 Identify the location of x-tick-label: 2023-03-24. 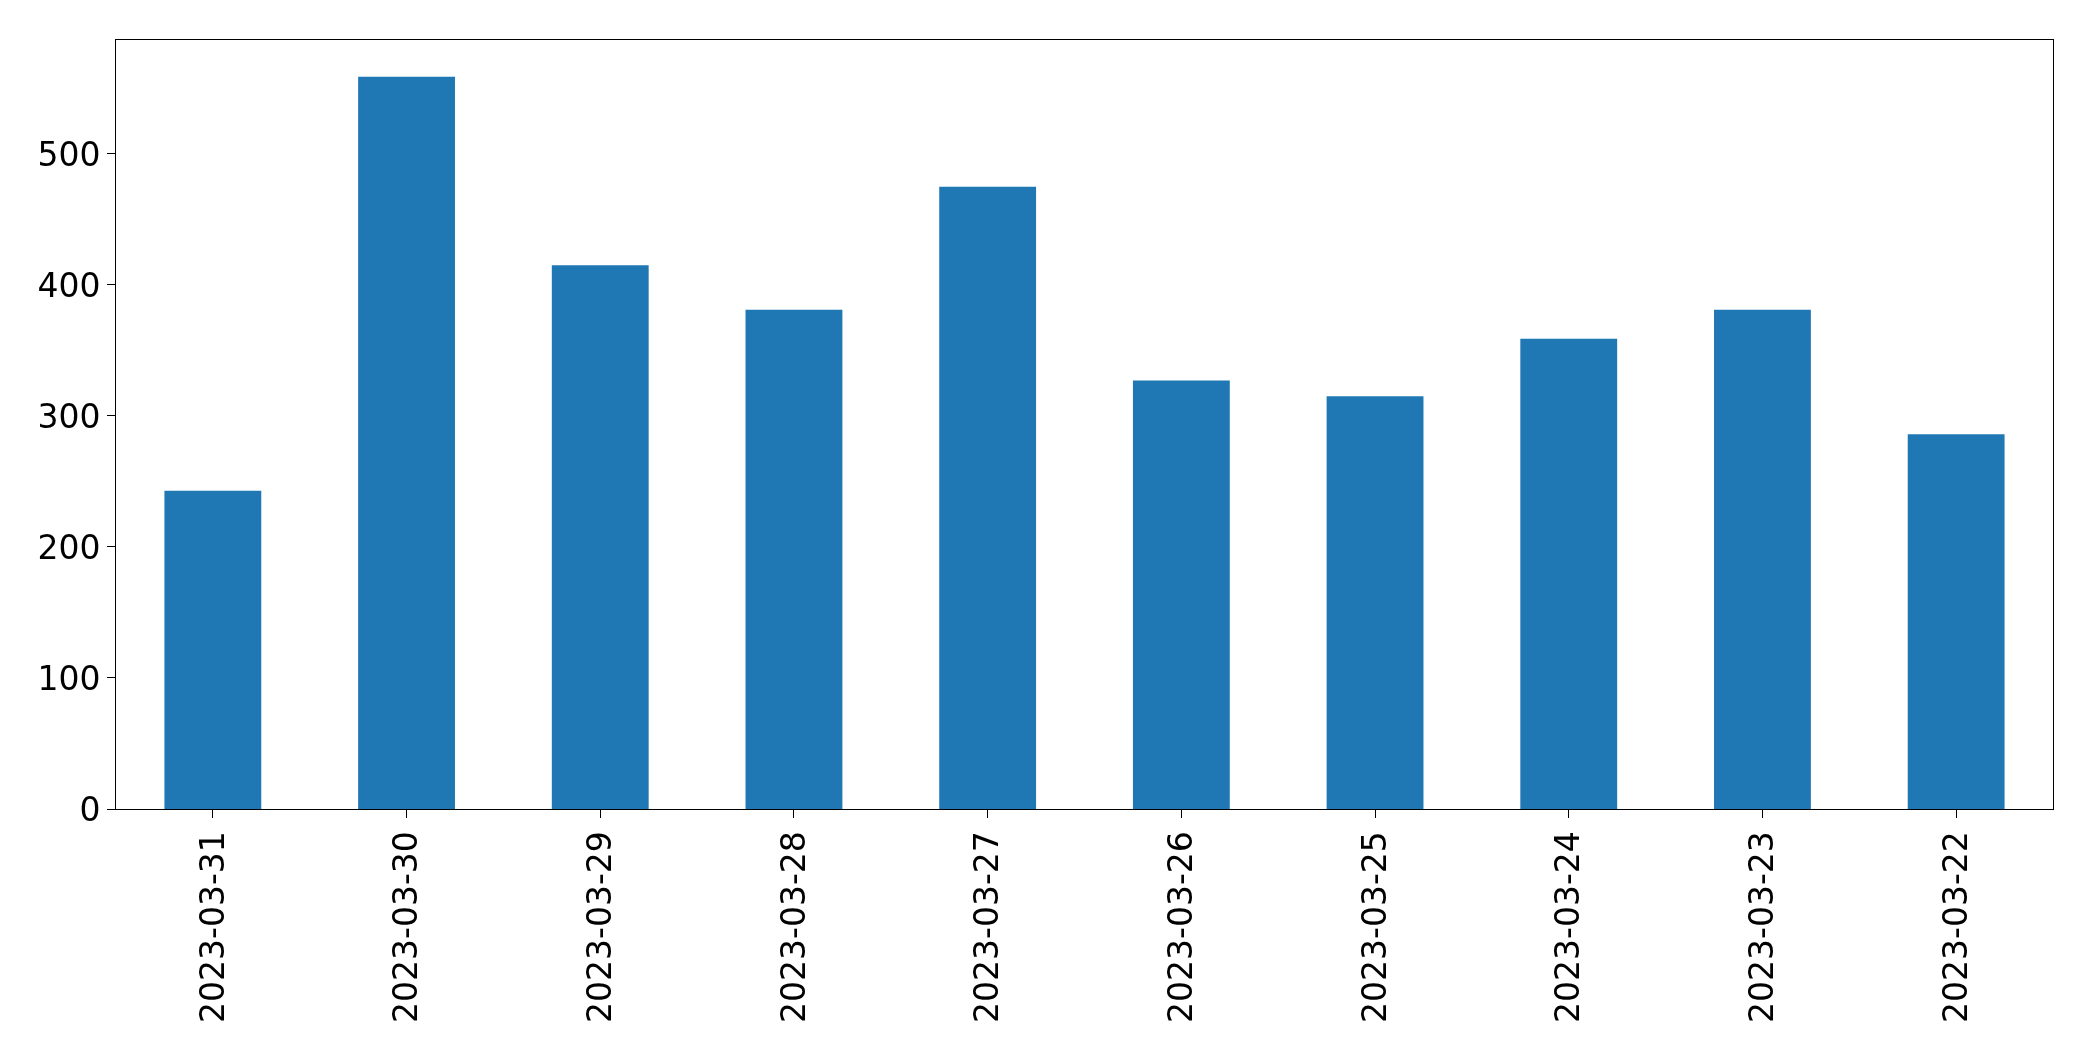
(1568, 927).